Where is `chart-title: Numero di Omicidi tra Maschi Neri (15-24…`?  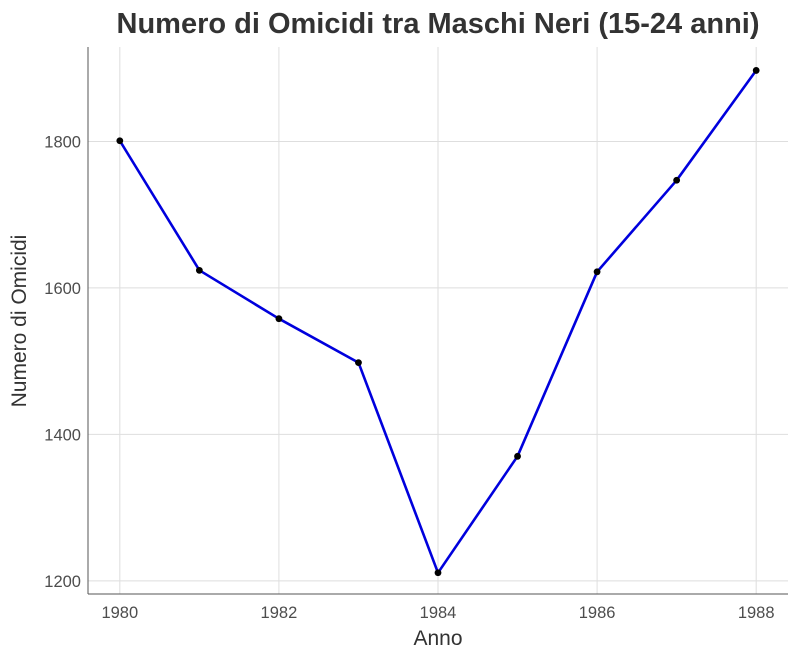 chart-title: Numero di Omicidi tra Maschi Neri (15-24… is located at coordinates (438, 24).